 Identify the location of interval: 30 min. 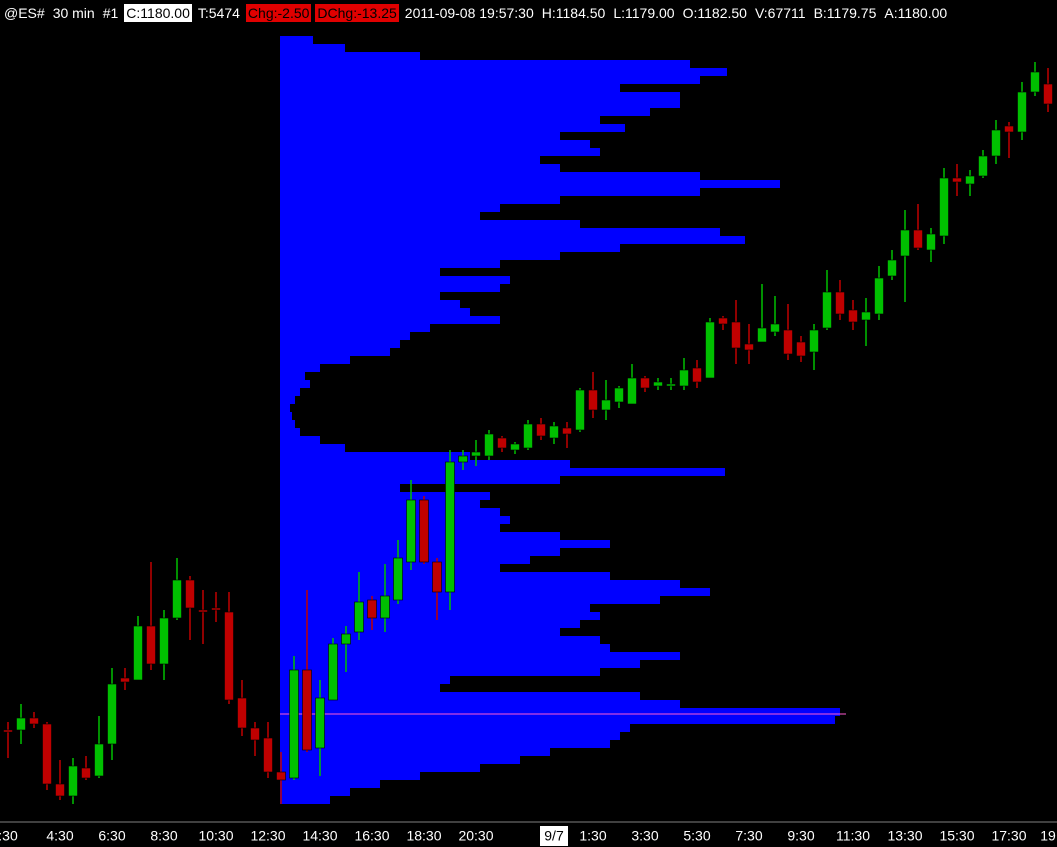
(73, 13).